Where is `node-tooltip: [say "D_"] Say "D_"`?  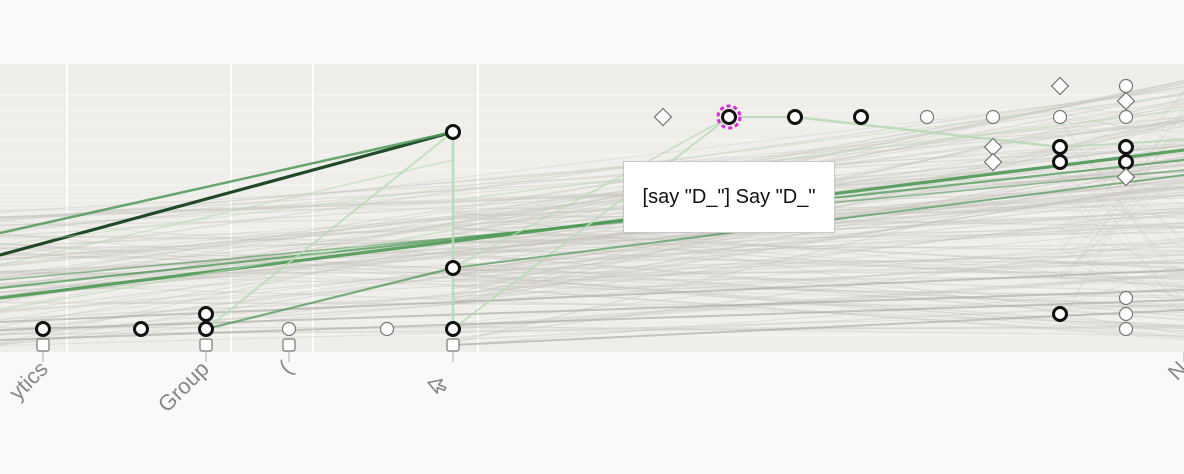 node-tooltip: [say "D_"] Say "D_" is located at coordinates (729, 197).